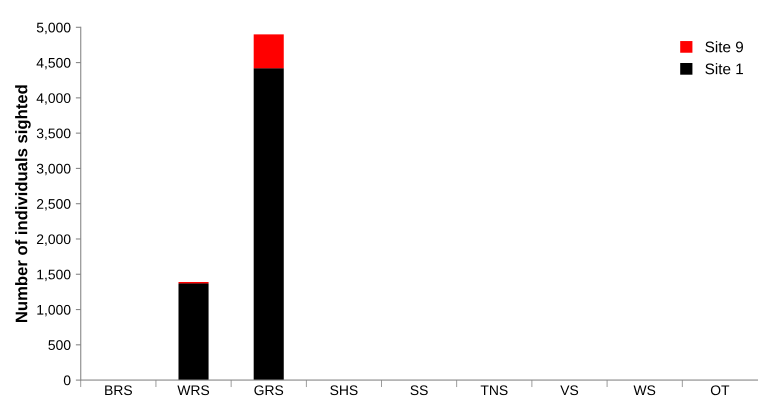  I want to click on x-tick-label: WRS, so click(193, 390).